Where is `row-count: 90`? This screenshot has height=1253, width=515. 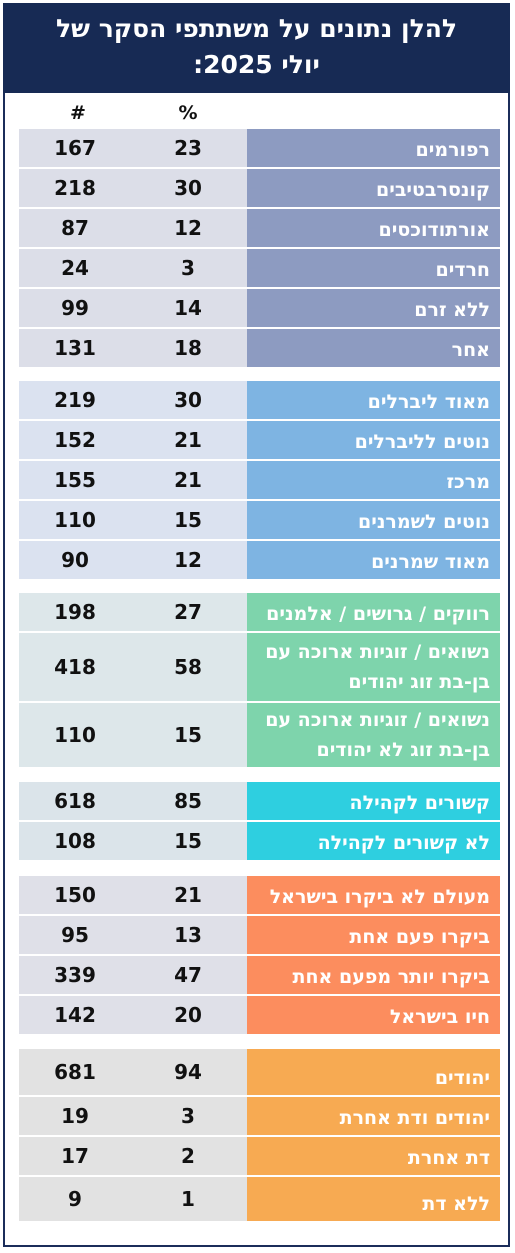 row-count: 90 is located at coordinates (75, 560).